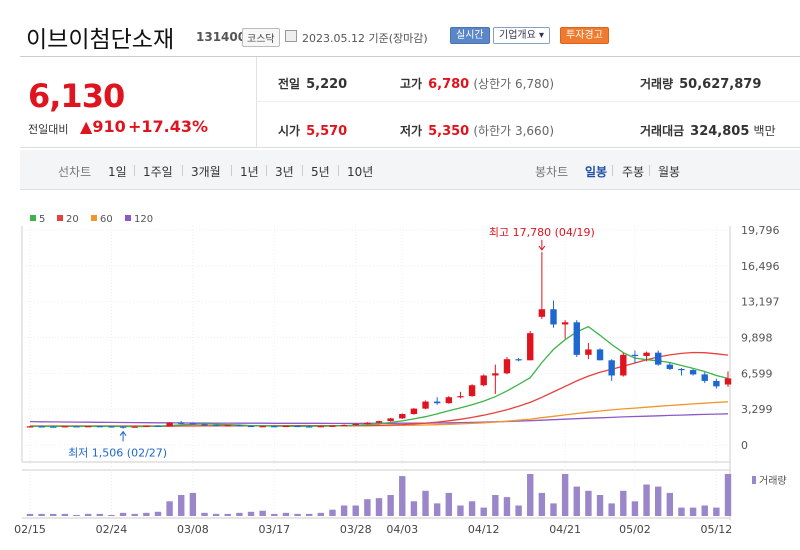 This screenshot has width=800, height=550. Describe the element at coordinates (411, 84) in the screenshot. I see `high-label: 고가` at that location.